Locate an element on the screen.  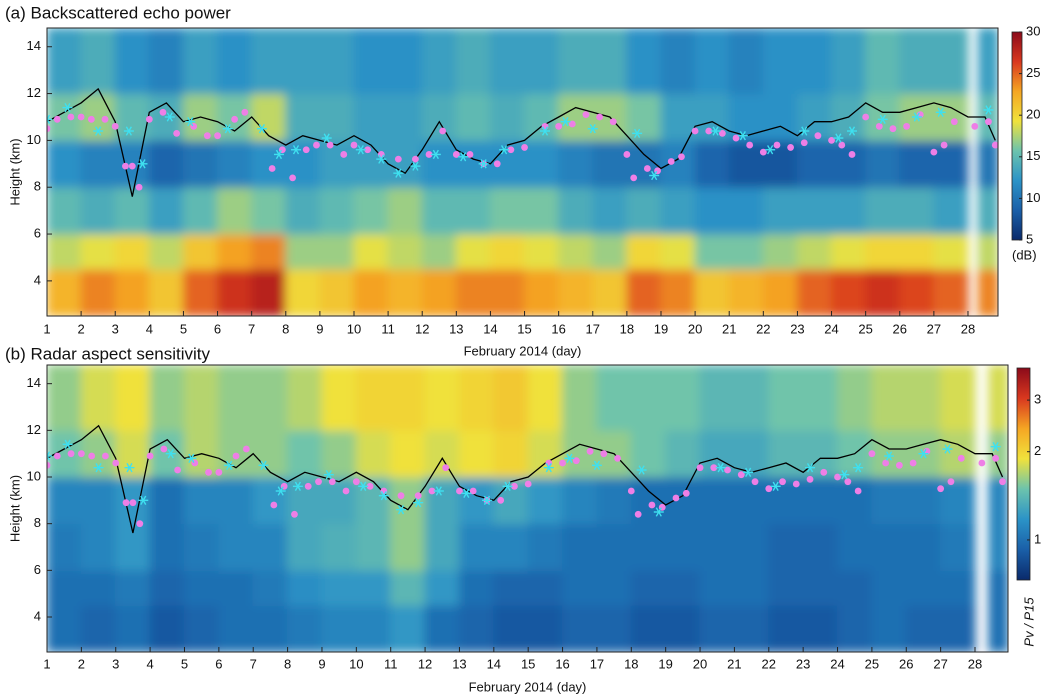
x-tick-label: 4 is located at coordinates (149, 328).